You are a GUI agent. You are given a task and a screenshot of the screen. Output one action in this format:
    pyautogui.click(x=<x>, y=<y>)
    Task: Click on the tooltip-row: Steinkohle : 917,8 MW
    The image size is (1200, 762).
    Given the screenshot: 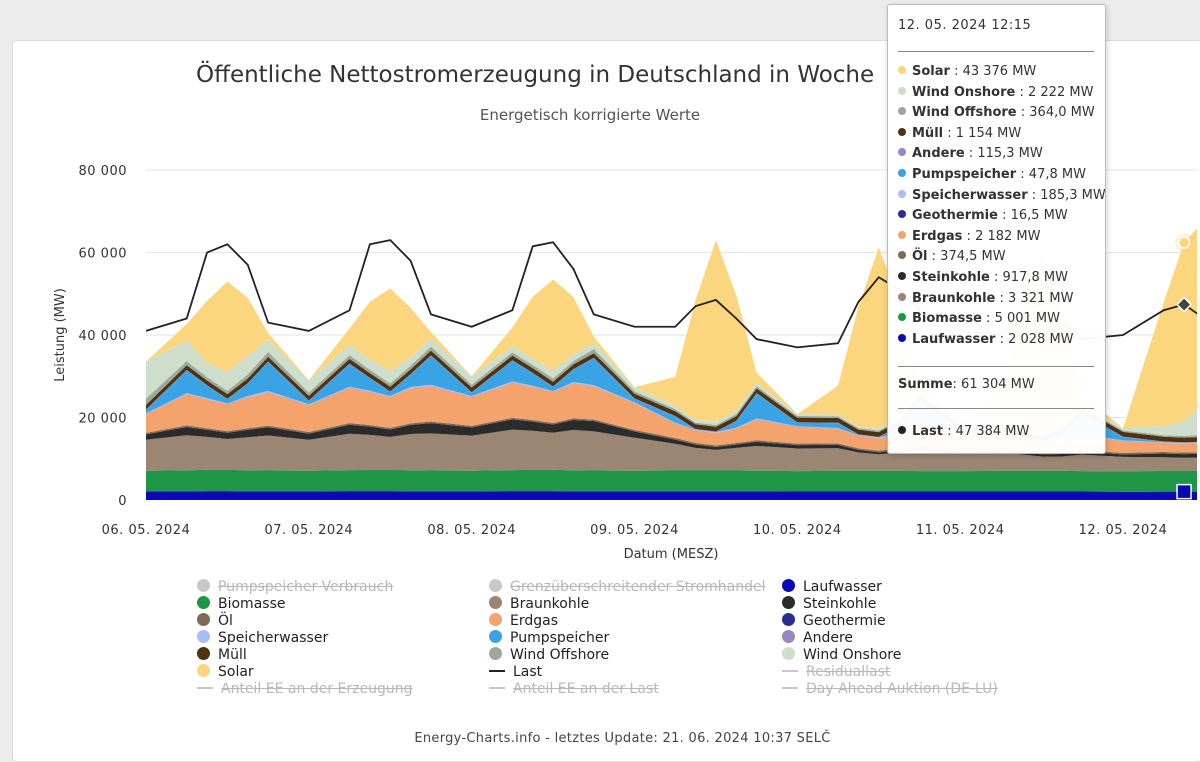 What is the action you would take?
    pyautogui.click(x=983, y=277)
    